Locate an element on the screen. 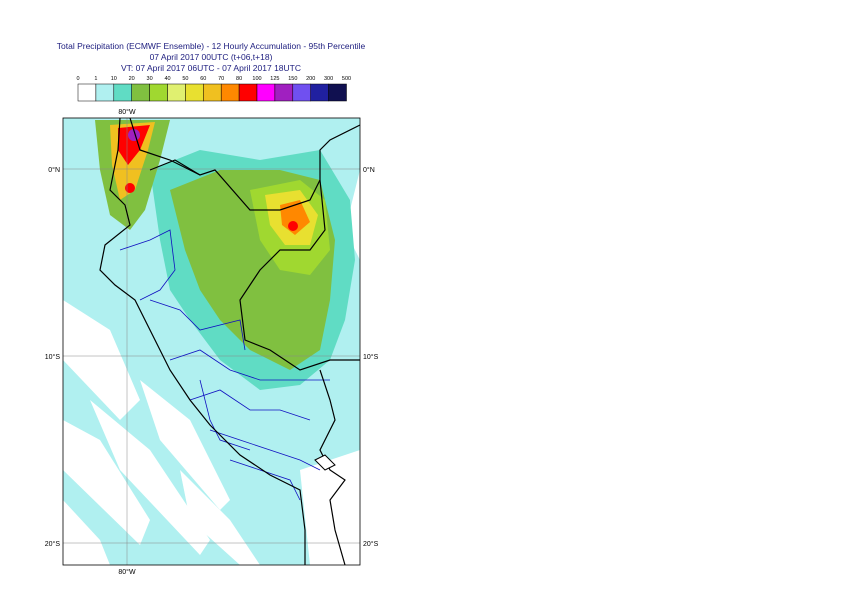 The image size is (842, 601). level-label: 0 is located at coordinates (77, 79).